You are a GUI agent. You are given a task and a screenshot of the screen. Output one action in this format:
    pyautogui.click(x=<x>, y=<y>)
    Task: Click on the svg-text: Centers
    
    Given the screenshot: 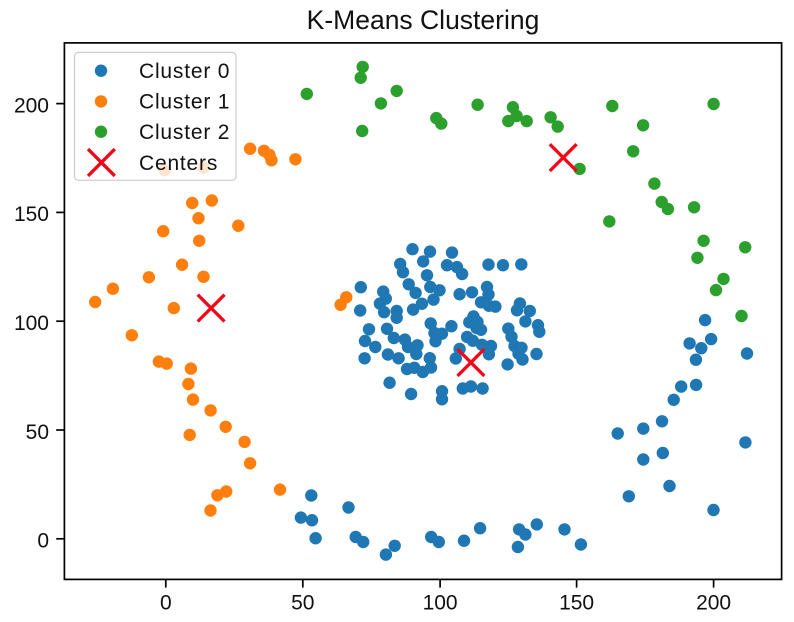 What is the action you would take?
    pyautogui.click(x=178, y=163)
    